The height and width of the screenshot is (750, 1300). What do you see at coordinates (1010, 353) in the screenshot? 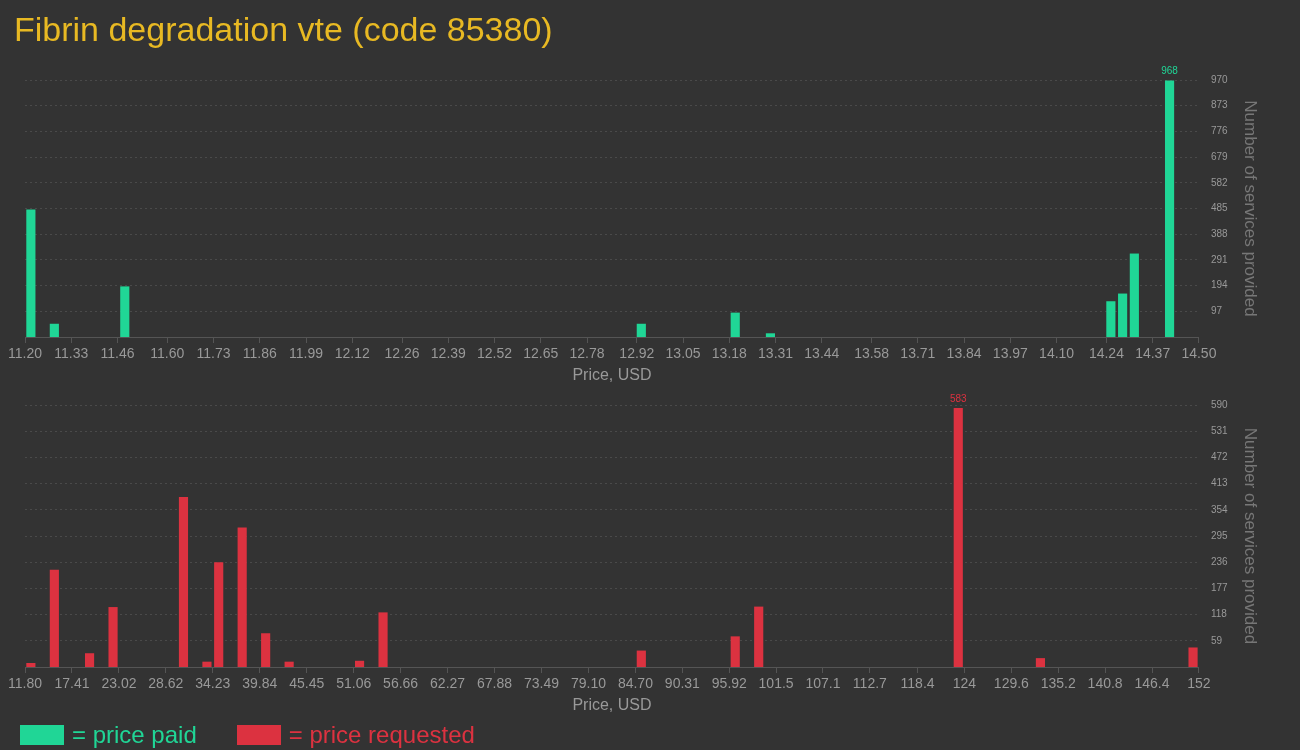
I see `x-tick-label: 13.97` at bounding box center [1010, 353].